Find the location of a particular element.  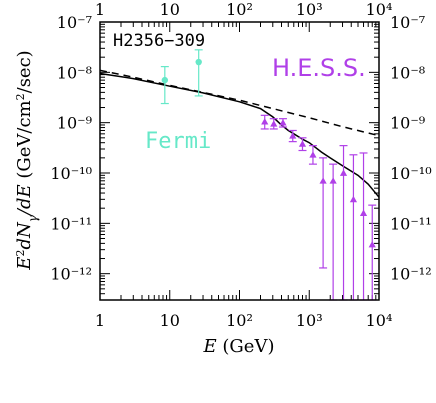

y-tick-label-left: 10⁻¹⁰ is located at coordinates (71, 173).